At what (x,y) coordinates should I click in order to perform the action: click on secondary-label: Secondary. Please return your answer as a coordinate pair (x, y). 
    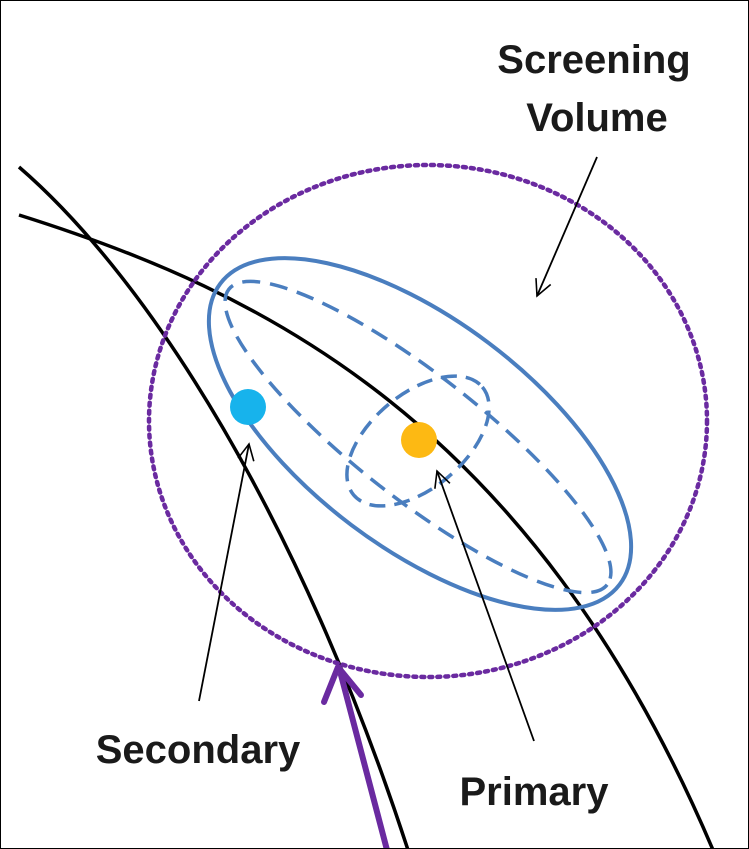
    Looking at the image, I should click on (198, 750).